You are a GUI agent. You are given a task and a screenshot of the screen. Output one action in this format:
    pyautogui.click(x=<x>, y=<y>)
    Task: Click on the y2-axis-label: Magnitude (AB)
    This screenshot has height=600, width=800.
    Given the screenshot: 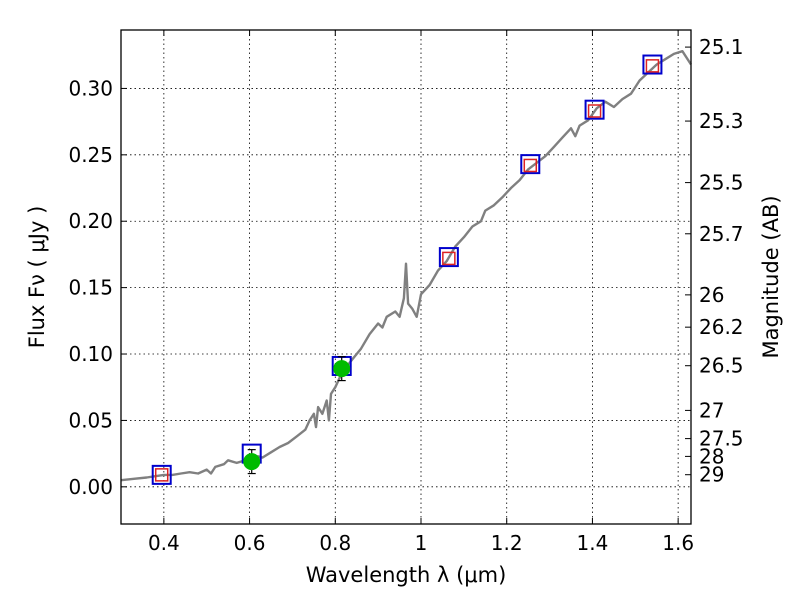 What is the action you would take?
    pyautogui.click(x=771, y=276)
    